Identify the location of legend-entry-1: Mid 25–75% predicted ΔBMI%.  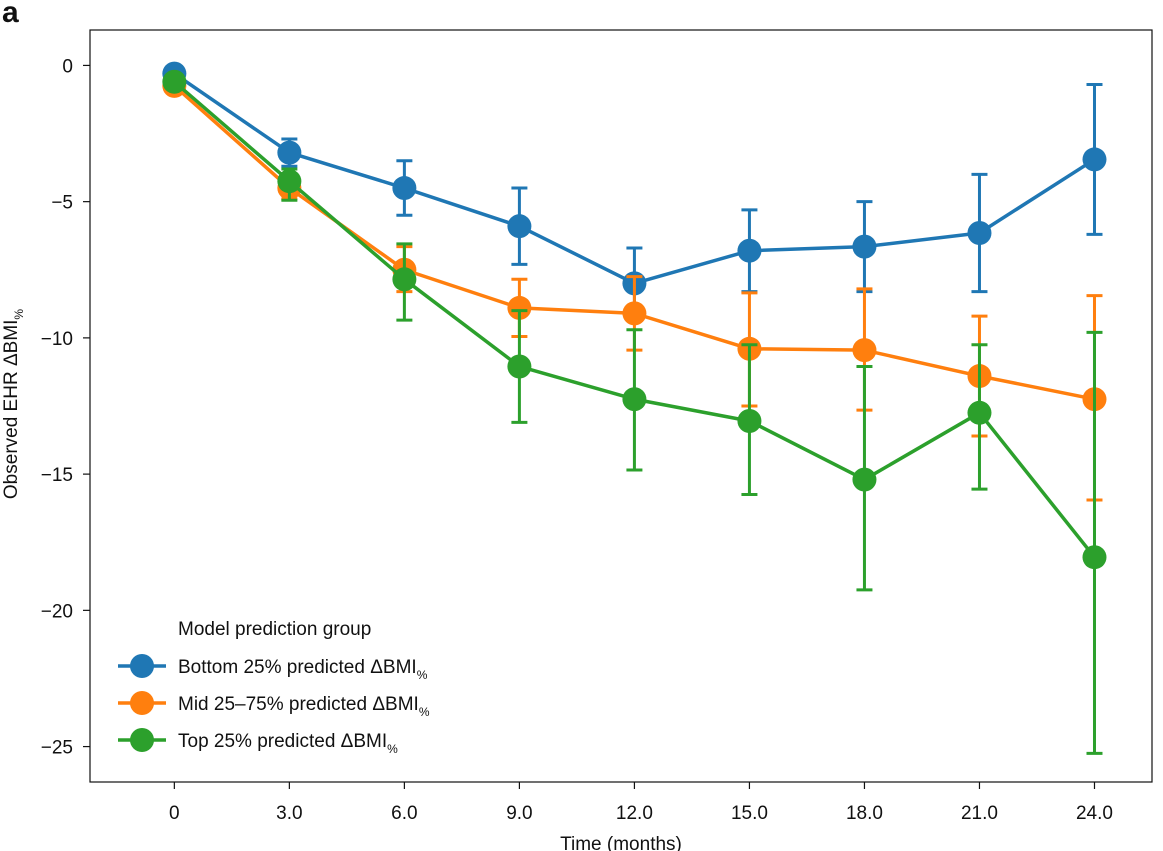
(274, 705).